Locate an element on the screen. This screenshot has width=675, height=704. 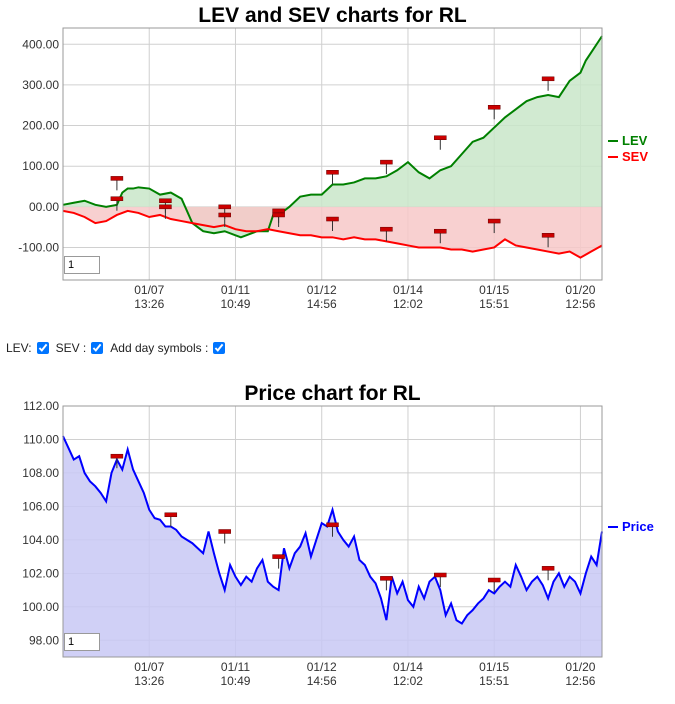
y-tick-label: 200.00 is located at coordinates (40, 126).